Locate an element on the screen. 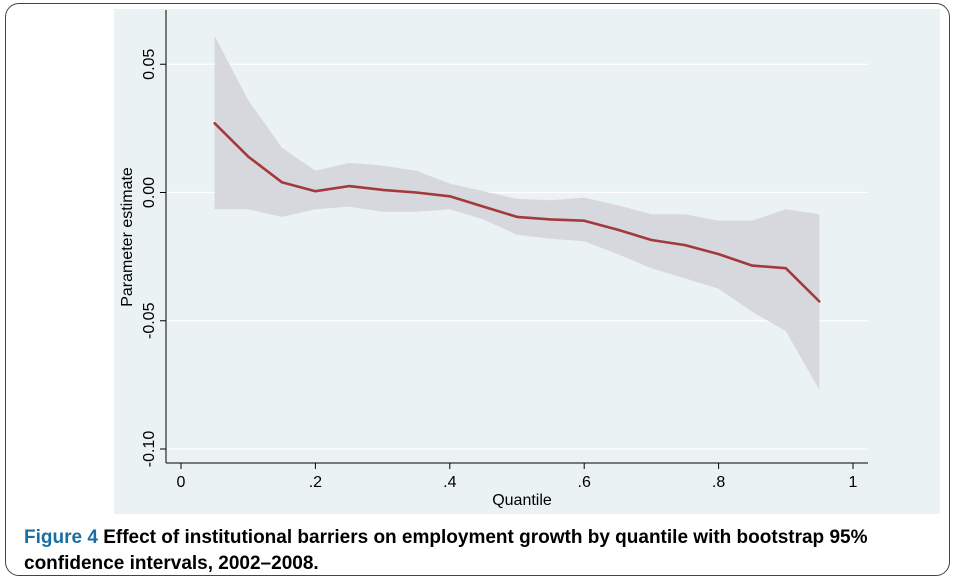  x-tick-label-5: 1 is located at coordinates (853, 482).